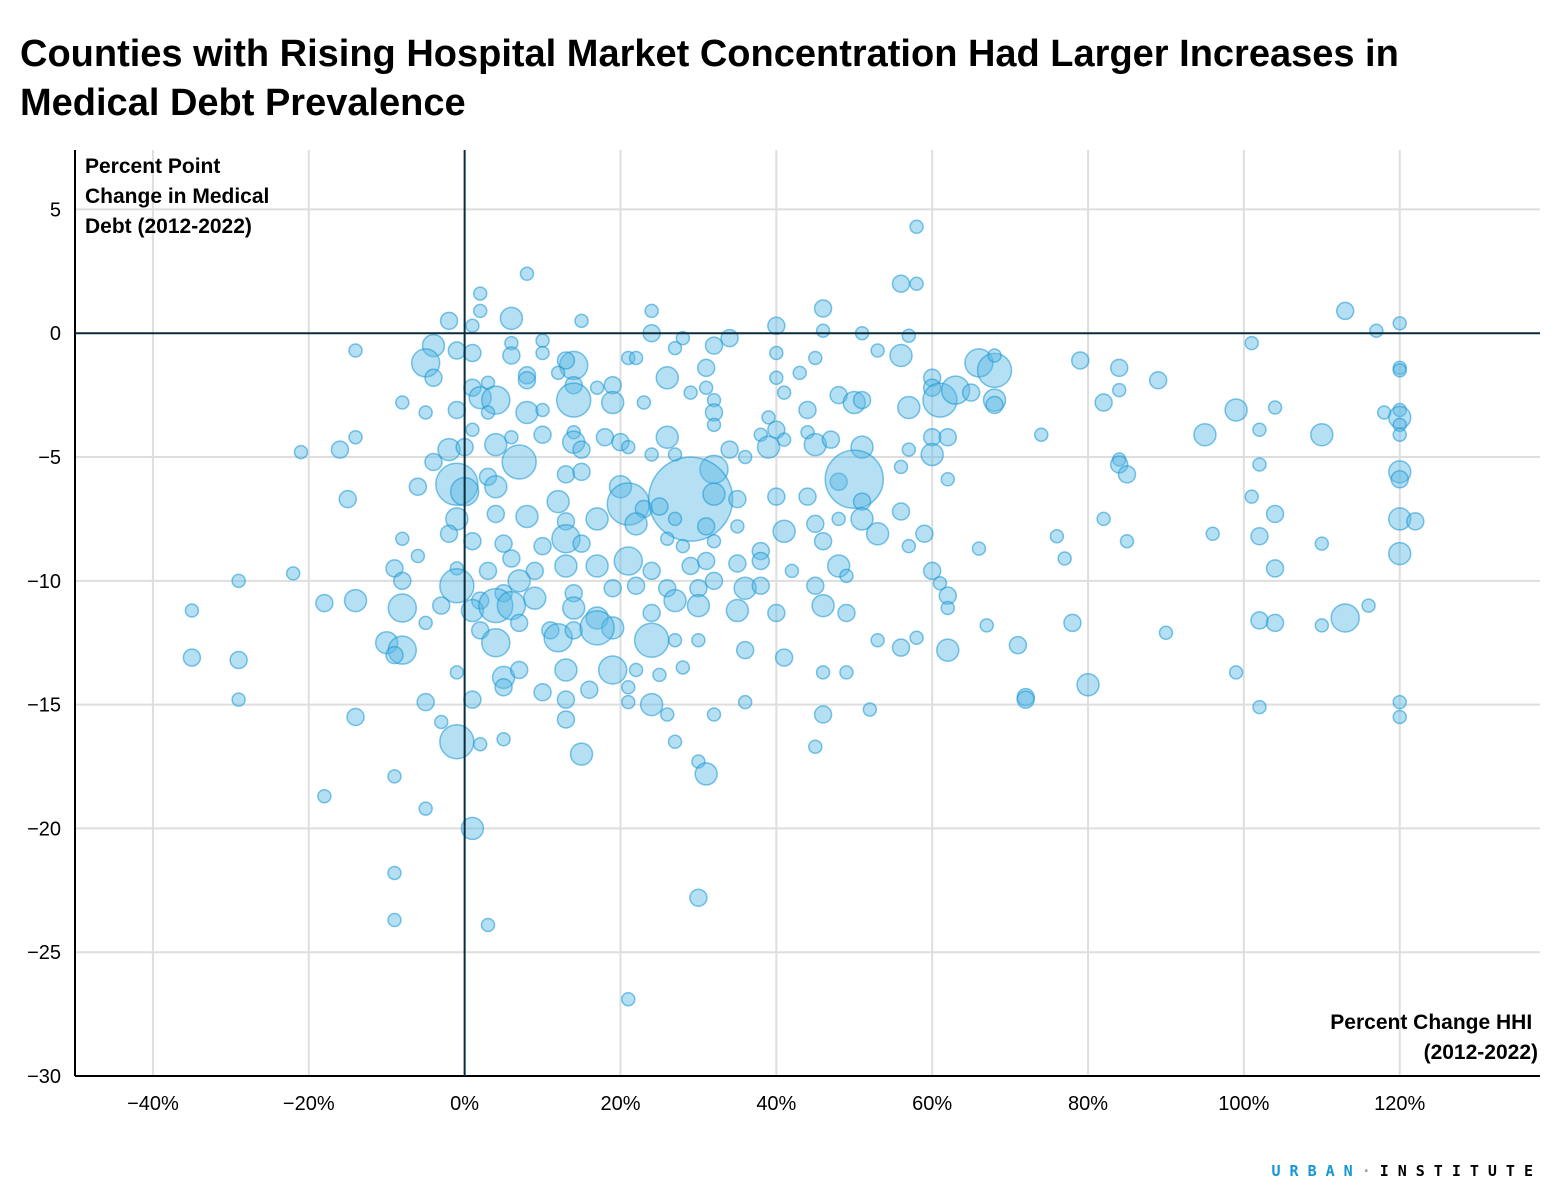 The image size is (1560, 1202). What do you see at coordinates (49, 458) in the screenshot?
I see `y-tick-label: −5` at bounding box center [49, 458].